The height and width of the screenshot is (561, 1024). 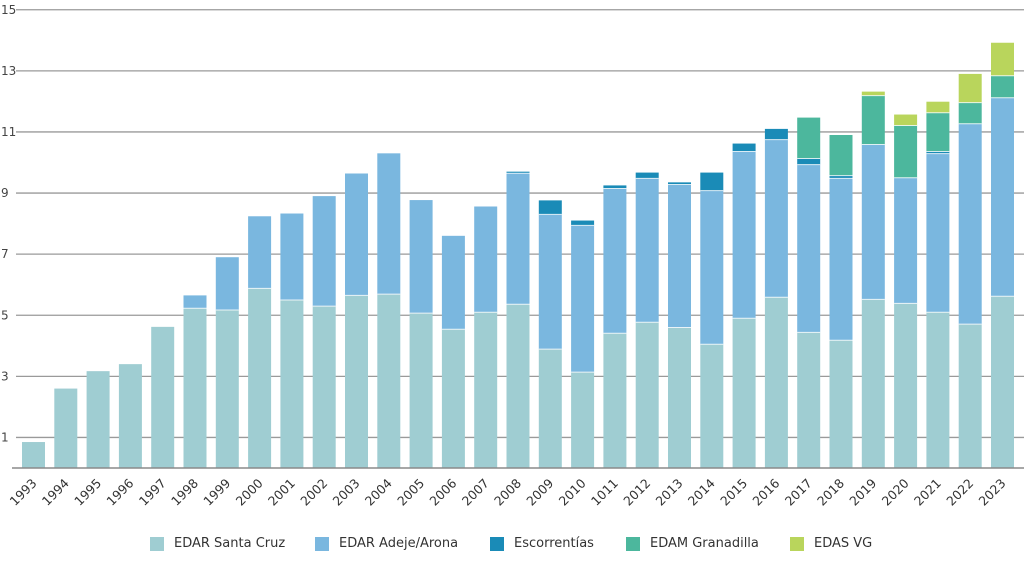 I want to click on bar-segment-escorrent-as-2015, so click(x=744, y=147).